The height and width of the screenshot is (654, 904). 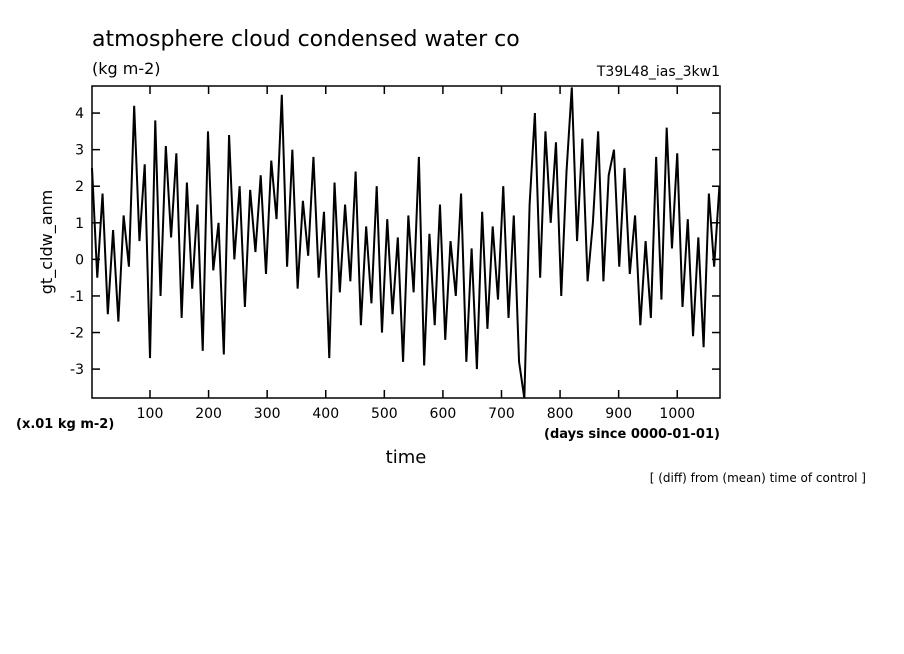 I want to click on x-tick-label: 600, so click(x=443, y=414).